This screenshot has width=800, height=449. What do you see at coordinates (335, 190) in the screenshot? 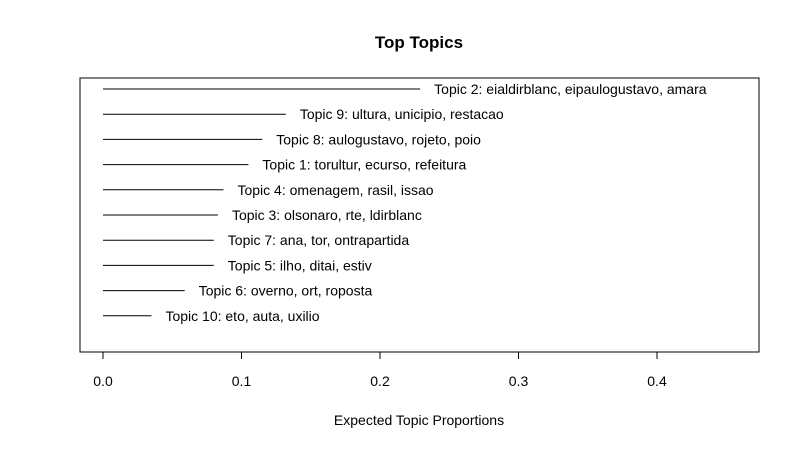
I see `topic-label-5: Topic 4: omenagem, rasil, issao` at bounding box center [335, 190].